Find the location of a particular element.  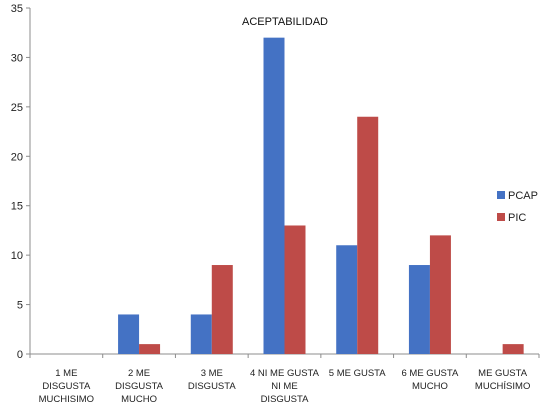

category-label: 6 ME GUSTA is located at coordinates (430, 373).